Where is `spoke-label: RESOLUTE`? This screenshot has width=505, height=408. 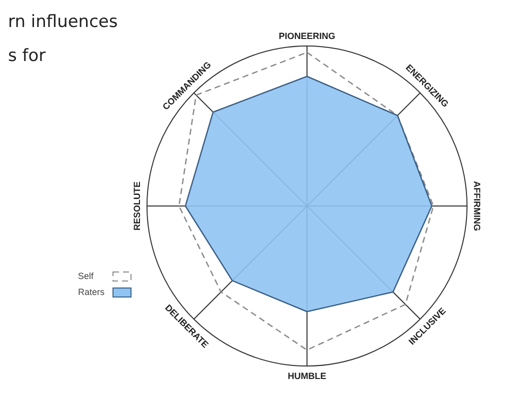 spoke-label: RESOLUTE is located at coordinates (137, 206).